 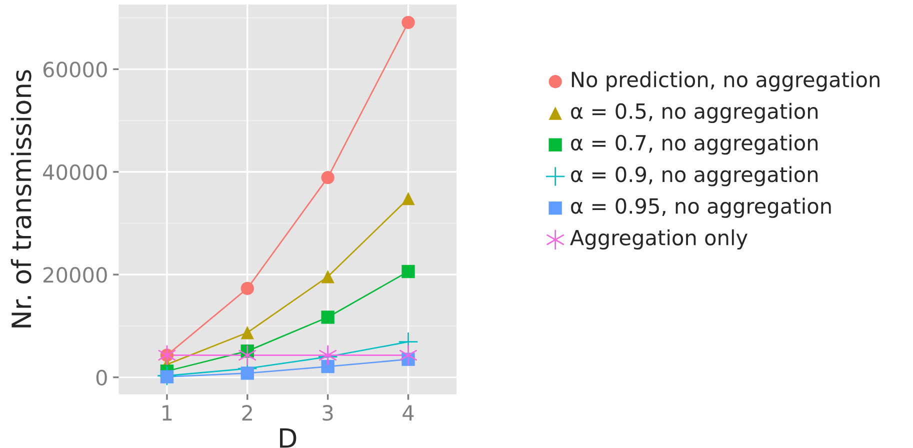 I want to click on y-tick-label: 60000, so click(x=75, y=70).